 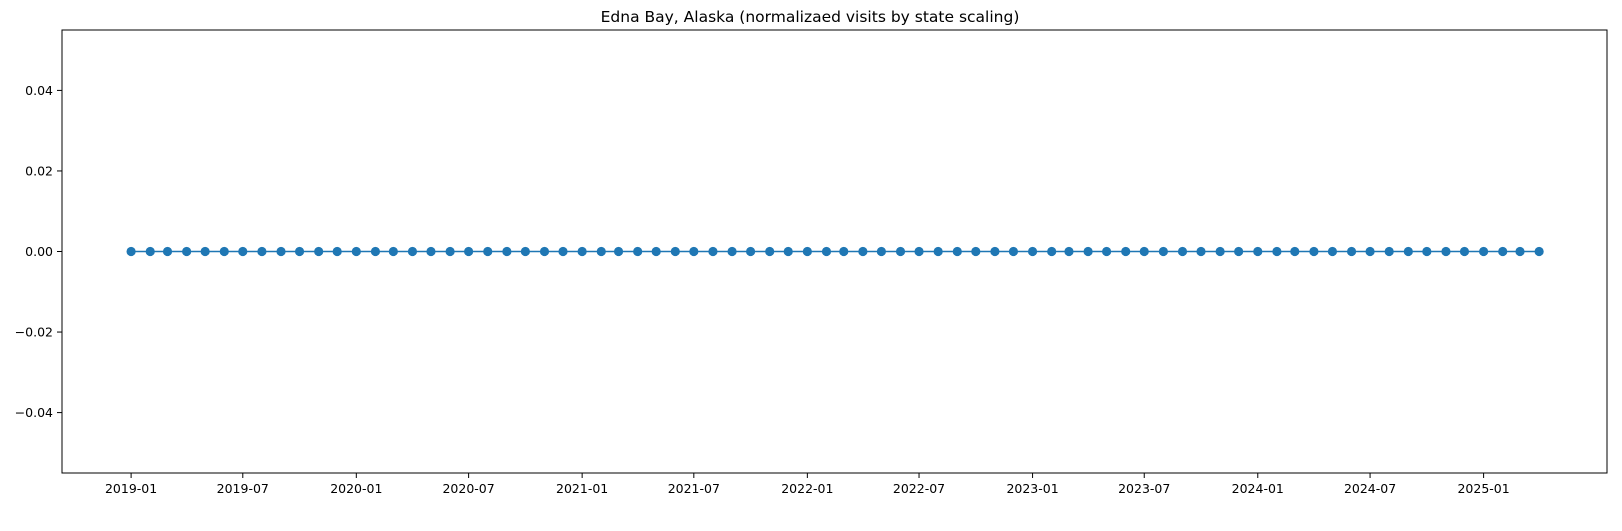 What do you see at coordinates (1258, 488) in the screenshot?
I see `x-tick-label: 2024-01` at bounding box center [1258, 488].